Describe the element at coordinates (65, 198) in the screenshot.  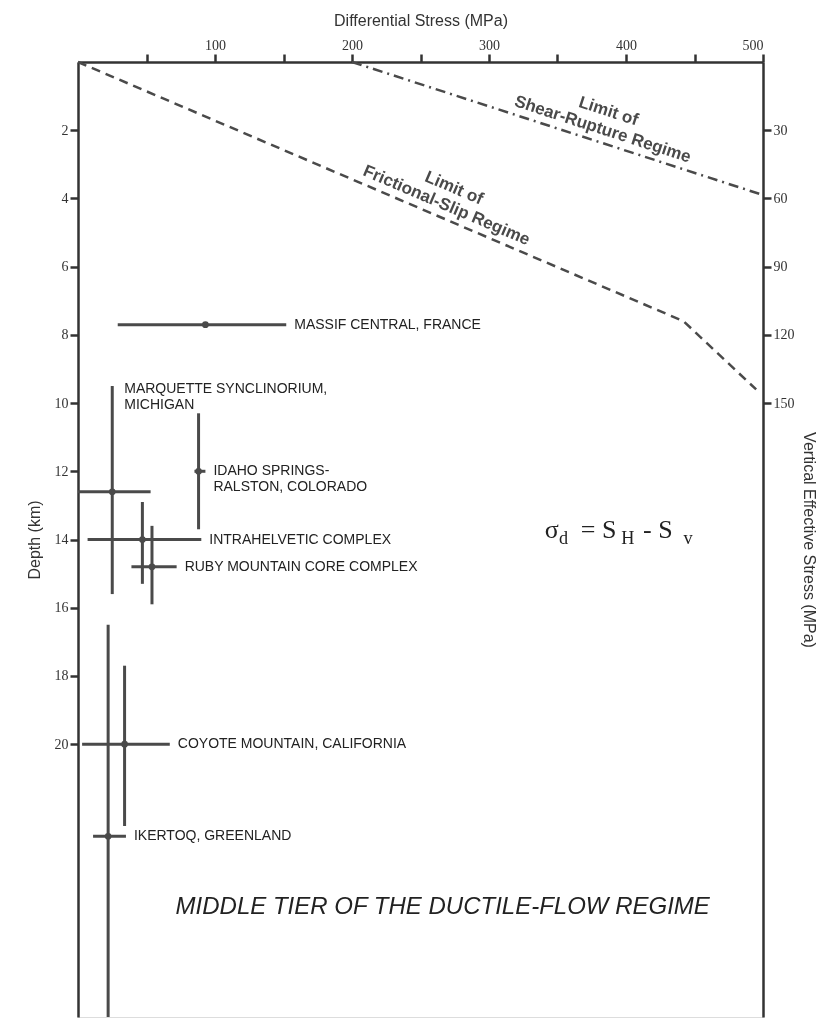
I see `y-tick-label: 4` at that location.